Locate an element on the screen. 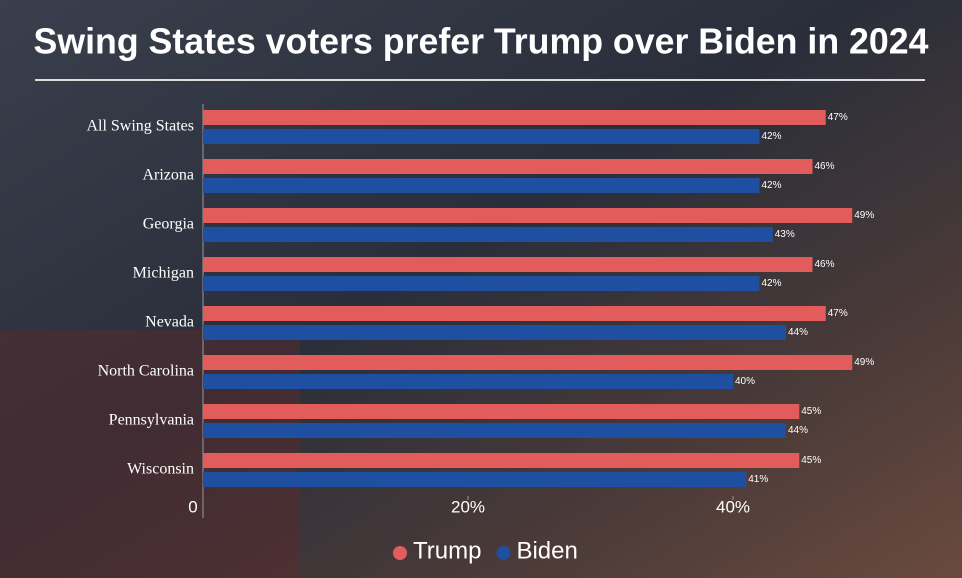 The width and height of the screenshot is (962, 578). legend-label: Trump is located at coordinates (447, 550).